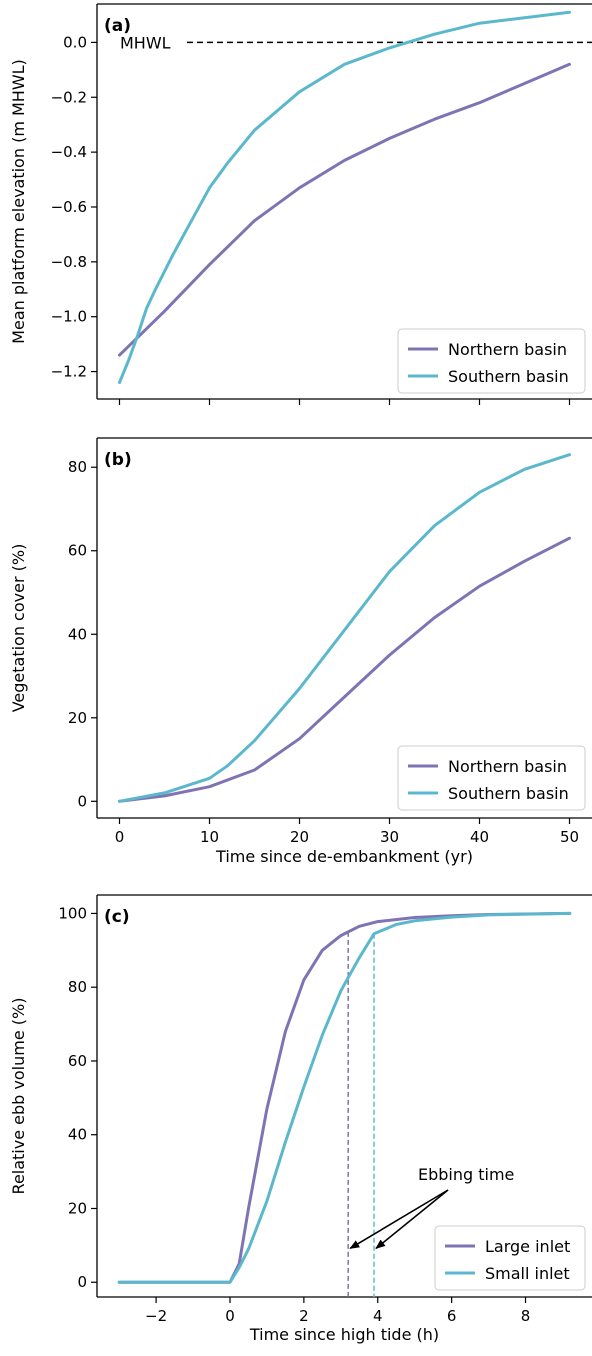 Image resolution: width=592 pixels, height=1356 pixels. I want to click on panel-b-label: (b), so click(118, 460).